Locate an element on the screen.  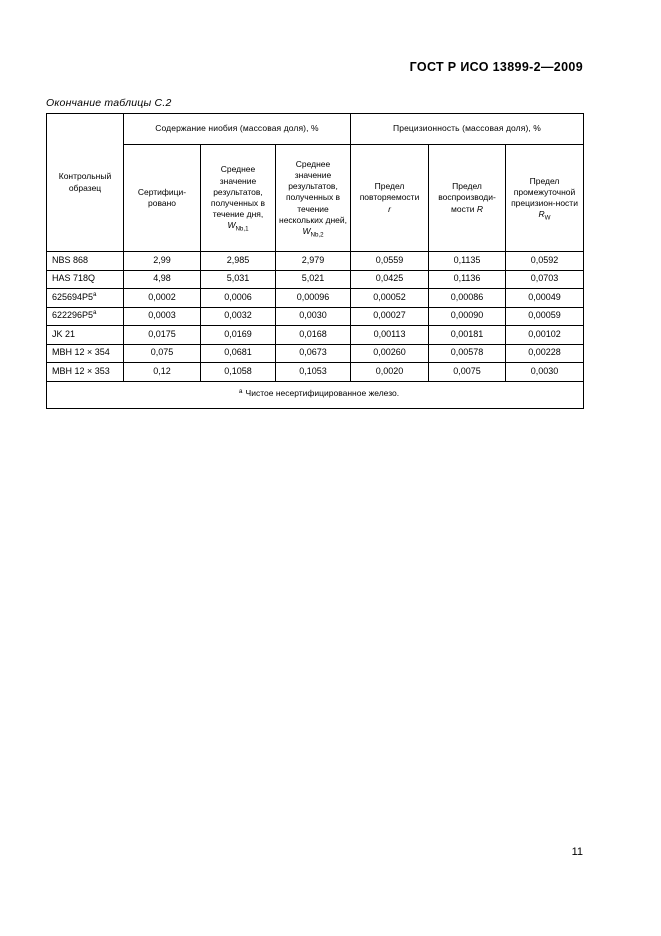
cell-mean-days: 0,0030 is located at coordinates (313, 316).